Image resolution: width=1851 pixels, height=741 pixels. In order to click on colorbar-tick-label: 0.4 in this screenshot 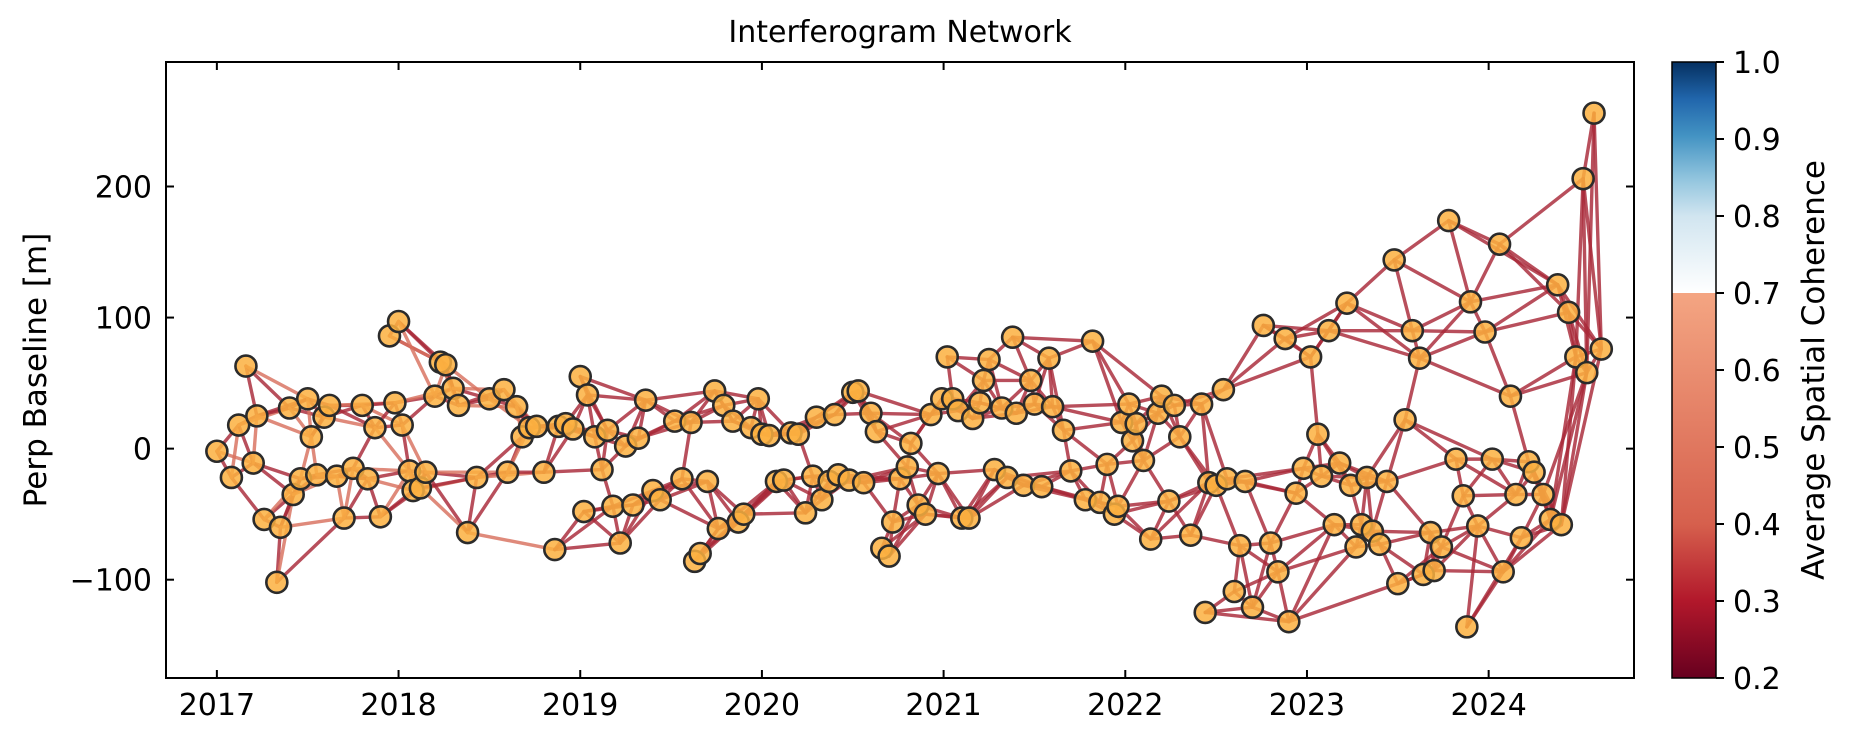, I will do `click(1757, 525)`.